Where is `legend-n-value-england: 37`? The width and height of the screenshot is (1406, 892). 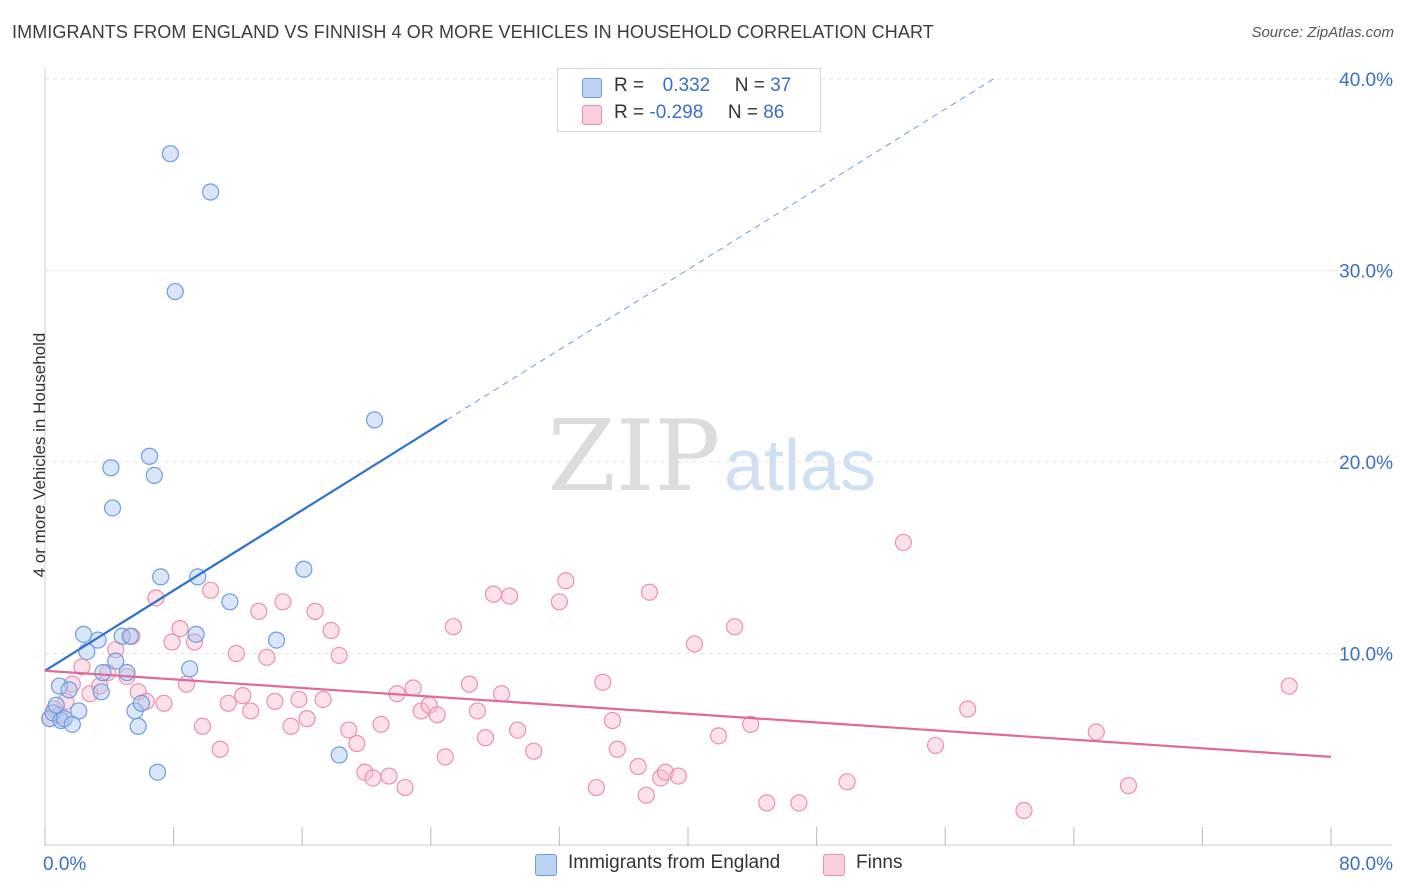 legend-n-value-england: 37 is located at coordinates (781, 85).